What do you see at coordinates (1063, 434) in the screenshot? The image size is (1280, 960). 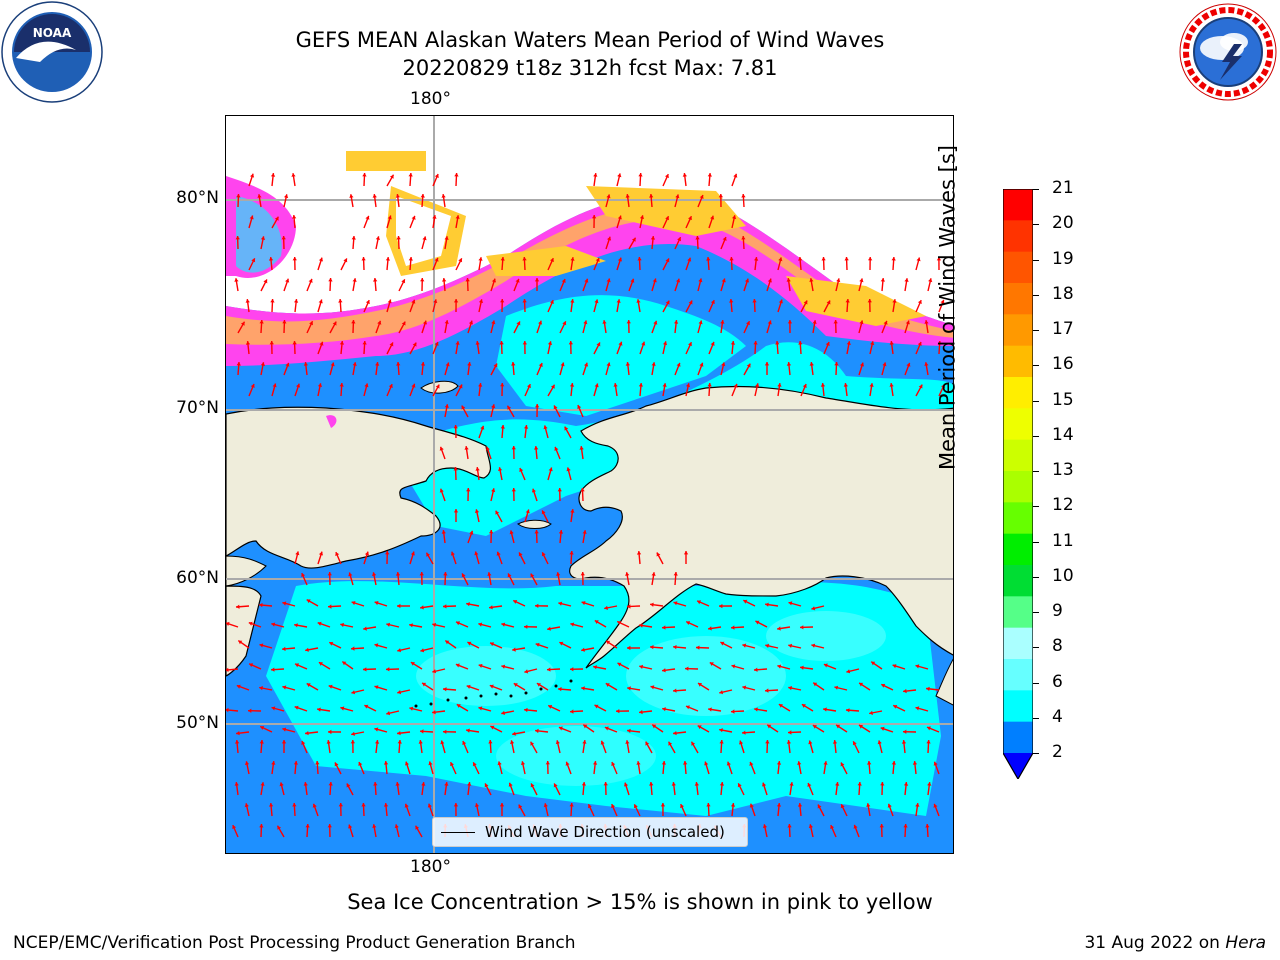 I see `colorbar-tick-label: 14` at bounding box center [1063, 434].